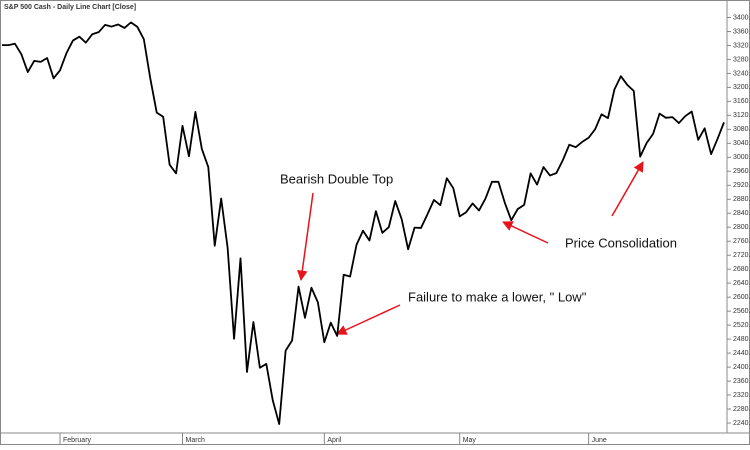  What do you see at coordinates (741, 129) in the screenshot?
I see `y-tick-label: 3080.00` at bounding box center [741, 129].